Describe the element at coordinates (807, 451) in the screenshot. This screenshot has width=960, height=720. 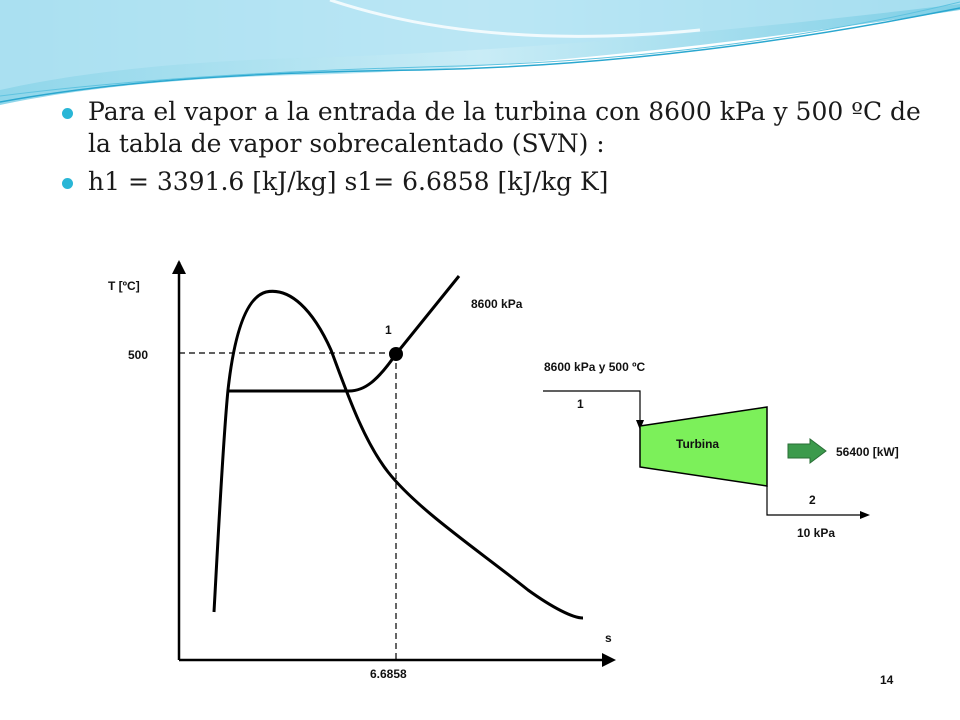
I see `power-output-arrow-icon` at that location.